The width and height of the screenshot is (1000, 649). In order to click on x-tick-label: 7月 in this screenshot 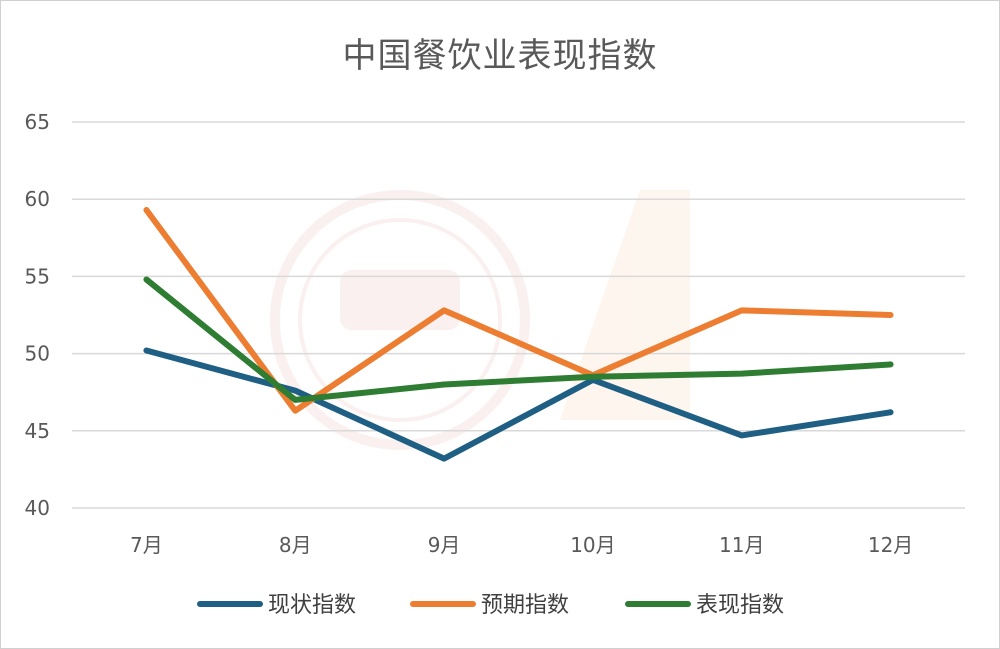, I will do `click(146, 545)`.